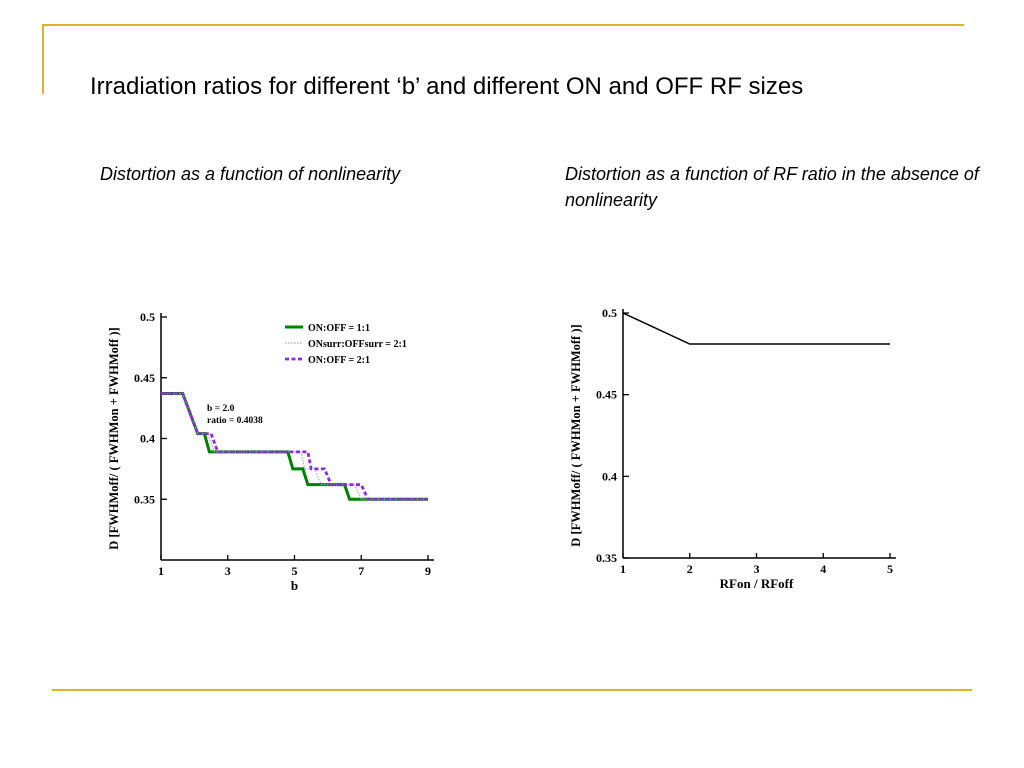 Image resolution: width=1024 pixels, height=768 pixels. I want to click on annotation-text: ratio = 0.4038, so click(235, 421).